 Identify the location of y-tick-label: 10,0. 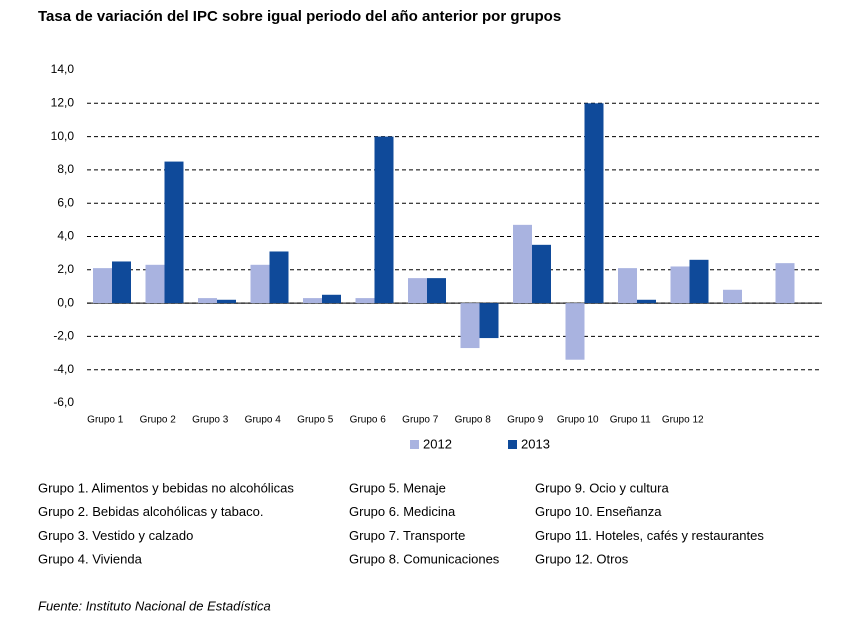
(63, 136).